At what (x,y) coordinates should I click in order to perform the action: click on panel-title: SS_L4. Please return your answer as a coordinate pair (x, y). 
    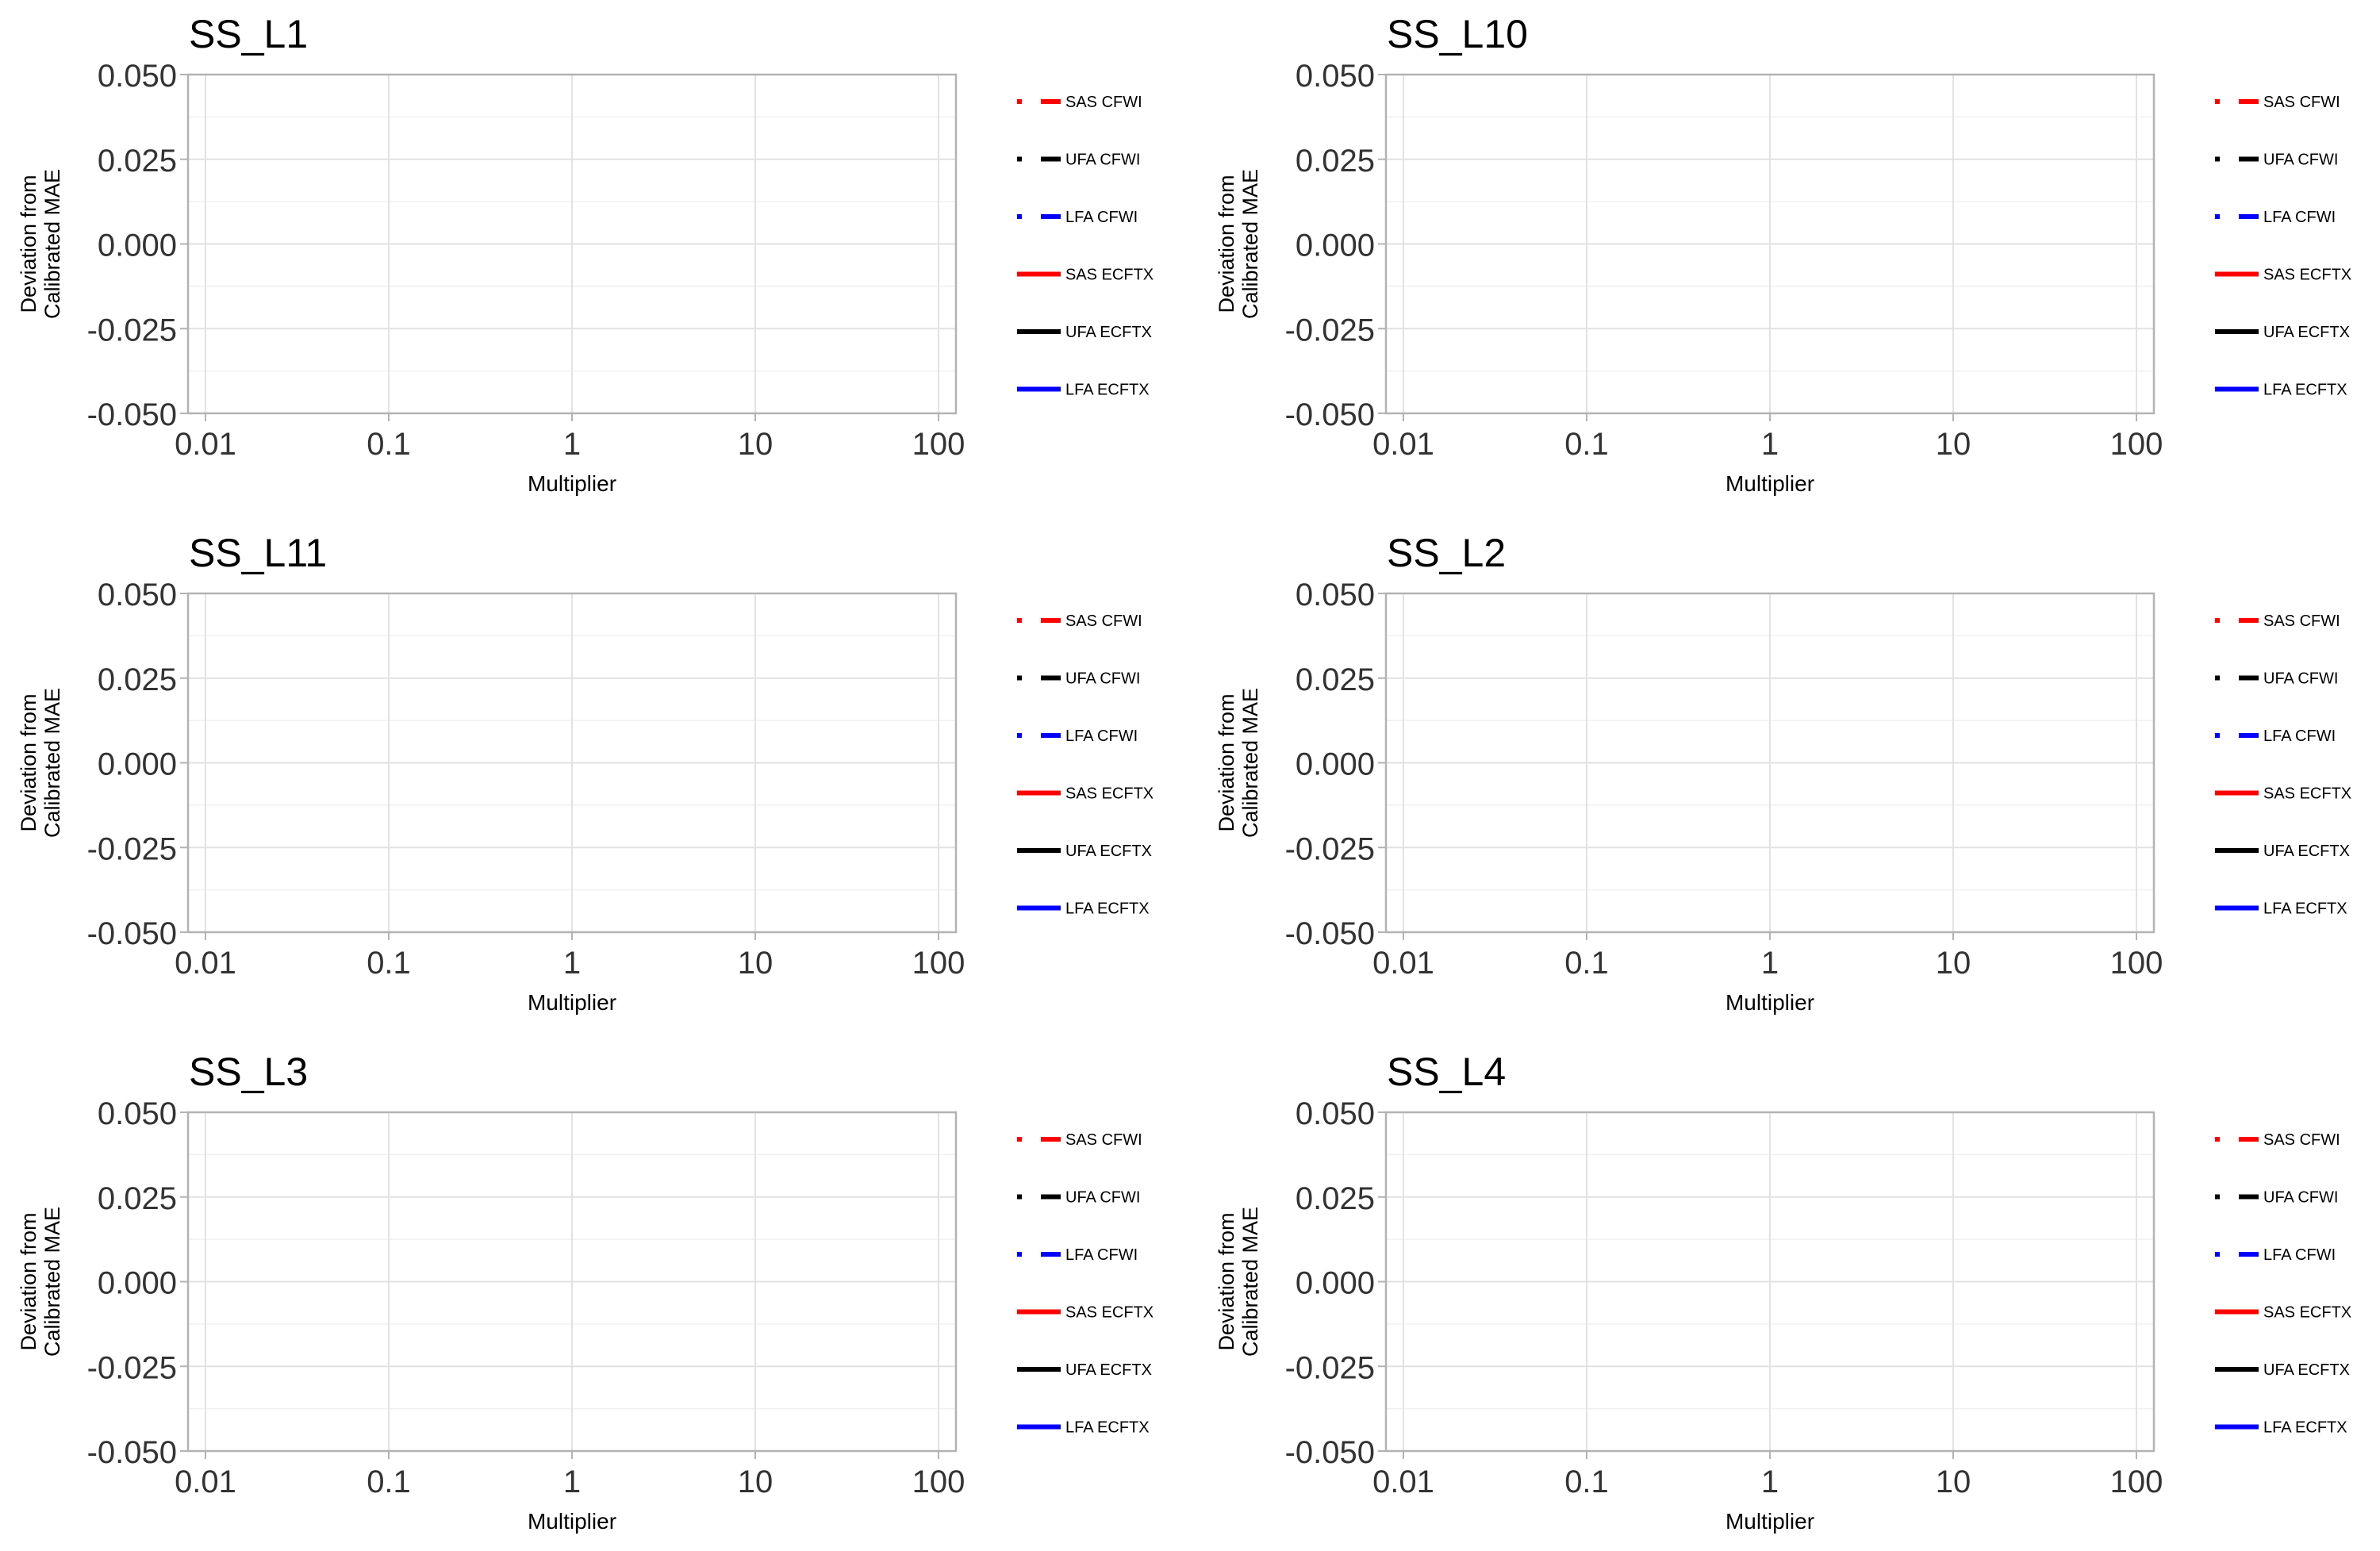
    Looking at the image, I should click on (1446, 1072).